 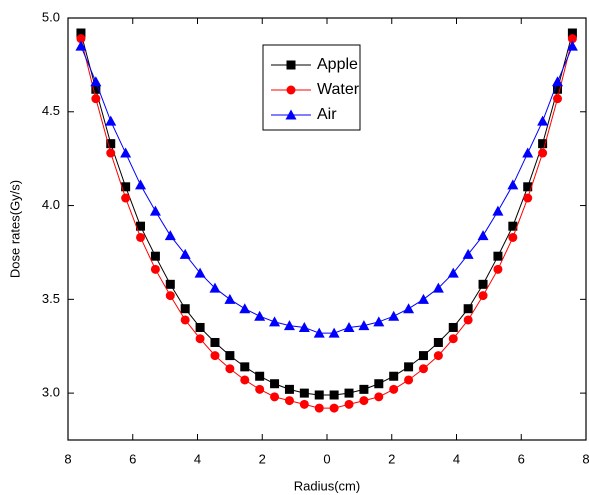 I want to click on legend-label: Apple, so click(x=337, y=64).